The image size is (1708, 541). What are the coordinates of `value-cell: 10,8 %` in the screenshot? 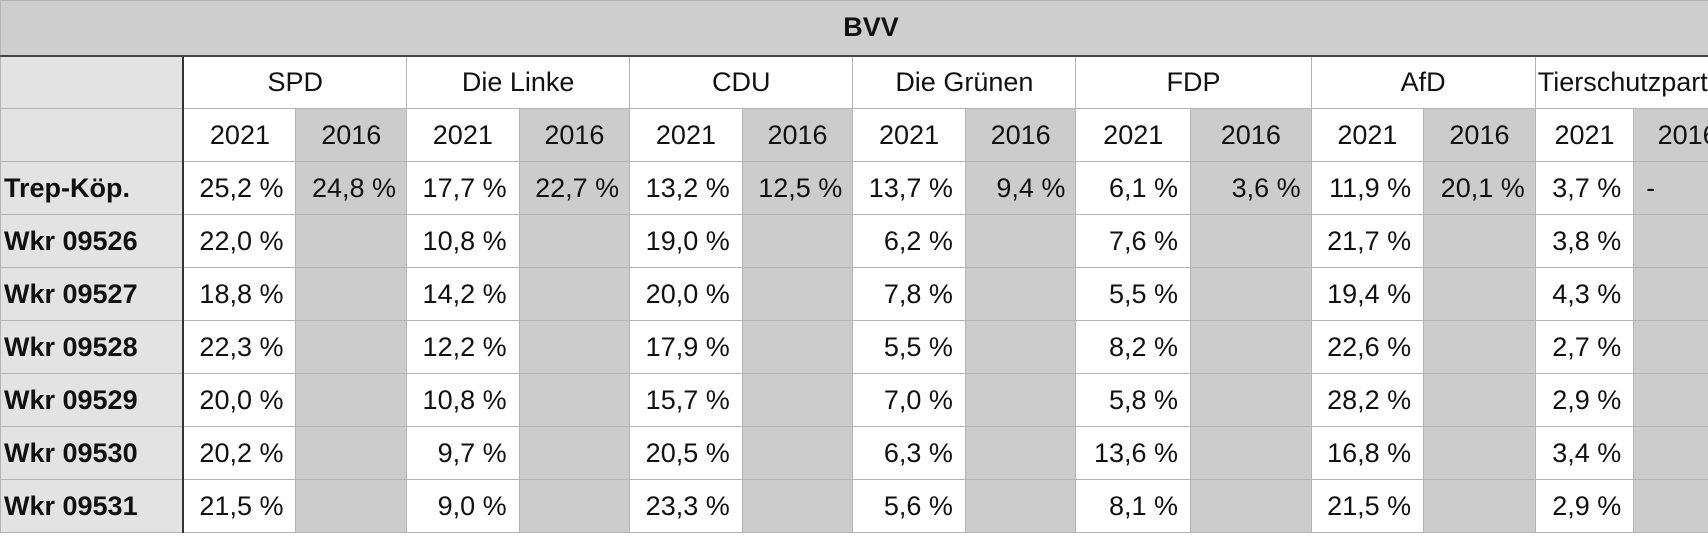 It's located at (463, 400).